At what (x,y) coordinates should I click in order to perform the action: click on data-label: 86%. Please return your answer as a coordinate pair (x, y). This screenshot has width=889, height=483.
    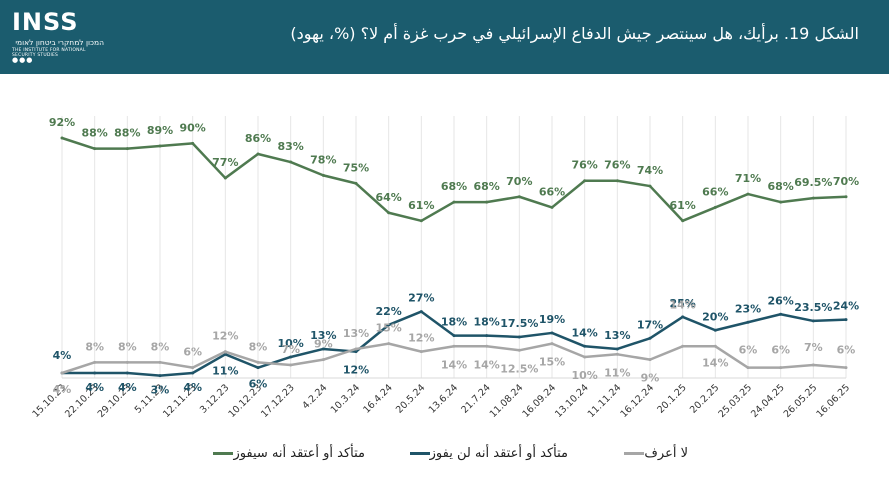
    Looking at the image, I should click on (258, 138).